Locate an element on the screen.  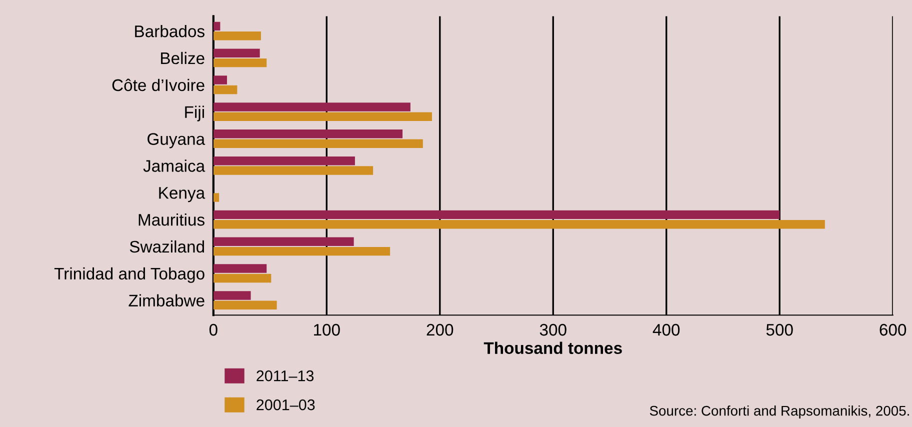
x-tick-label: 600 is located at coordinates (893, 330).